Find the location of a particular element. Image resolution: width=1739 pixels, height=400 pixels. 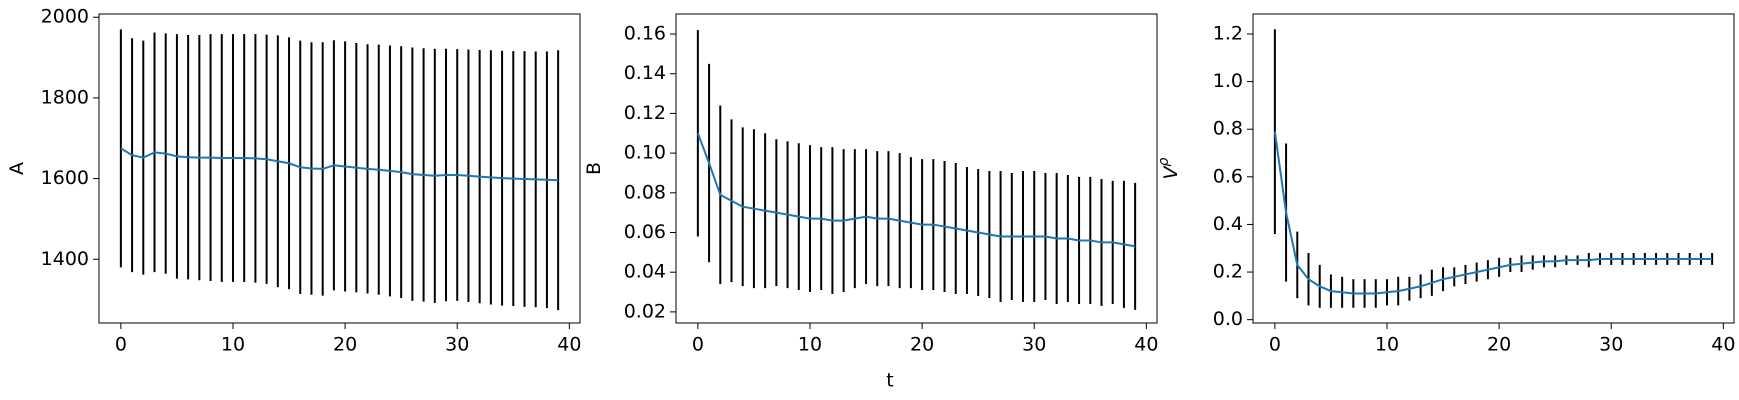

y-tick-label: 0.8 is located at coordinates (1228, 129).